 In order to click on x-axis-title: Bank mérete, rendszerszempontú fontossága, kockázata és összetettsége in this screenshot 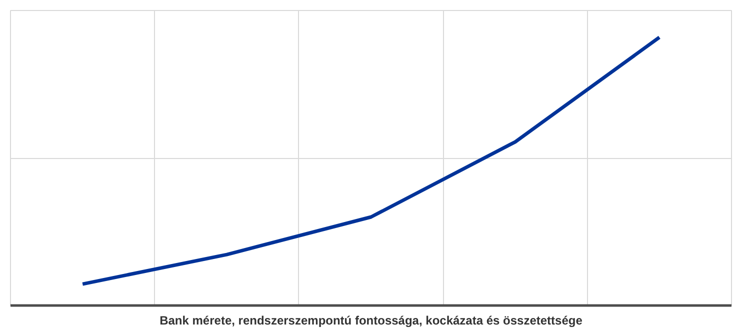, I will do `click(371, 321)`.